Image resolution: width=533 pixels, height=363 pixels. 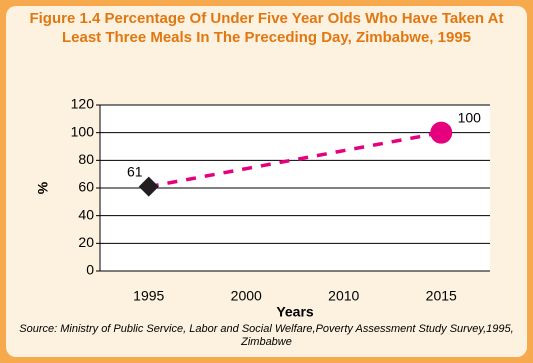 I want to click on y-tick-label: 60, so click(x=86, y=187).